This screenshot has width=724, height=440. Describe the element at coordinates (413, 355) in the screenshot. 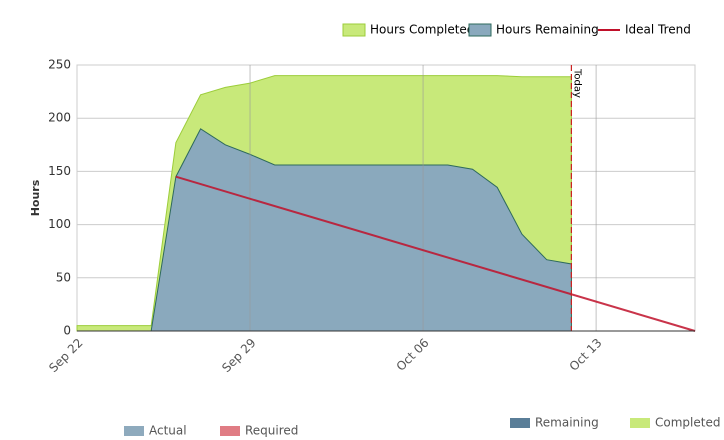

I see `x-tick-label: Oct 06` at that location.